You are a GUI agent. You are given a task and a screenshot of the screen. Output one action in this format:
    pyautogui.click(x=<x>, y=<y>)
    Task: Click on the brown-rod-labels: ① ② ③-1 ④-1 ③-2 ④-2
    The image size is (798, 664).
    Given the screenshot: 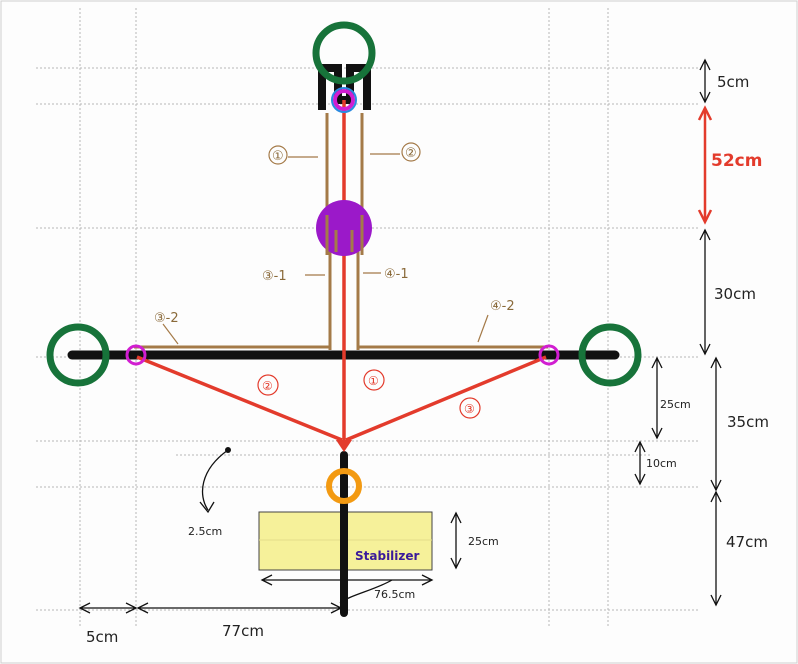 What is the action you would take?
    pyautogui.click(x=334, y=243)
    